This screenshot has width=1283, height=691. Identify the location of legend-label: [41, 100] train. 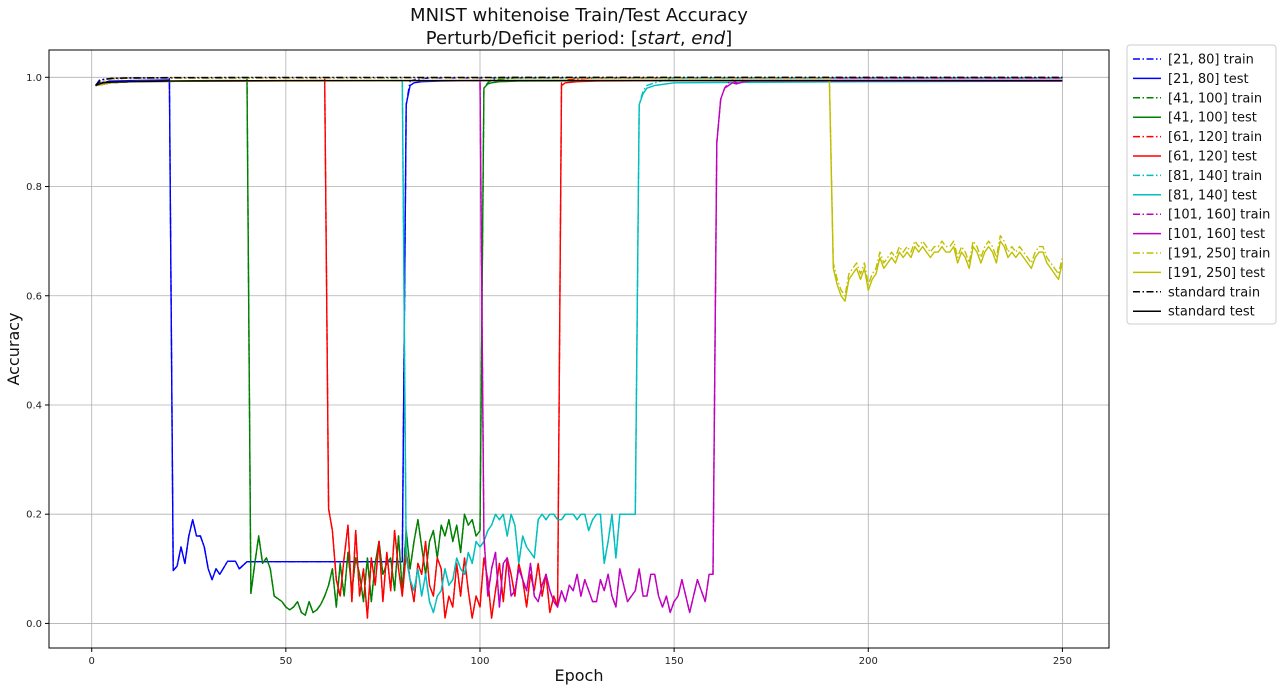
(1215, 98).